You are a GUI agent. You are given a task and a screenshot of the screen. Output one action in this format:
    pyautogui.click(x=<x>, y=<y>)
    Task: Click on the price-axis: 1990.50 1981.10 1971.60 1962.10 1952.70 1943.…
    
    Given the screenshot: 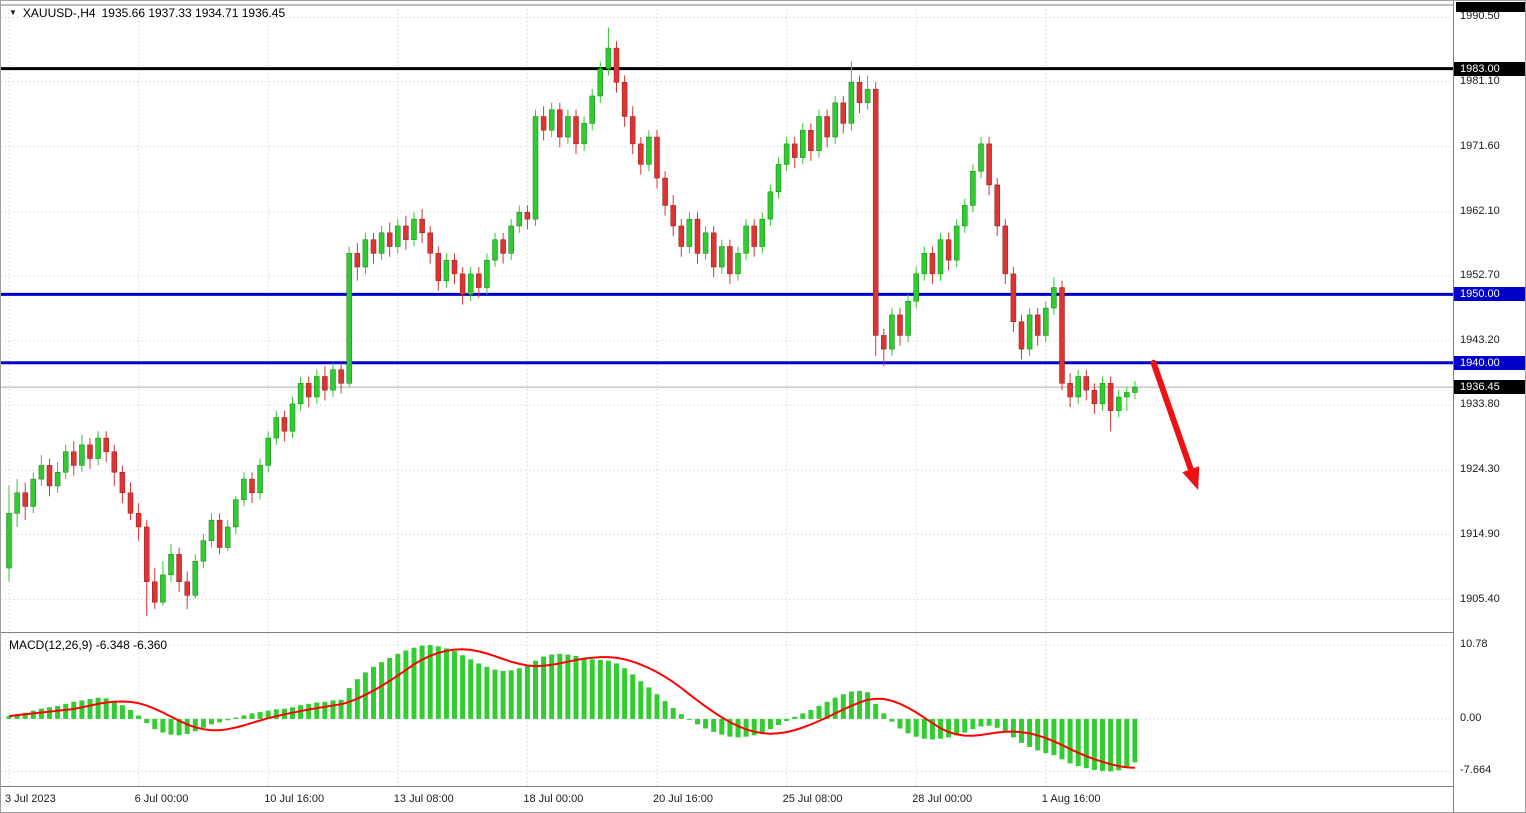 What is the action you would take?
    pyautogui.click(x=1489, y=406)
    